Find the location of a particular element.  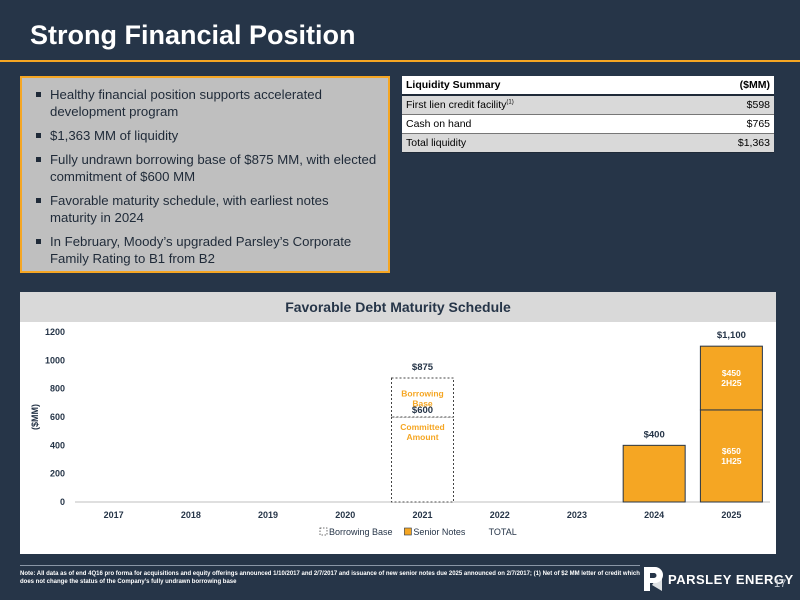

footnote-divider is located at coordinates (330, 565).